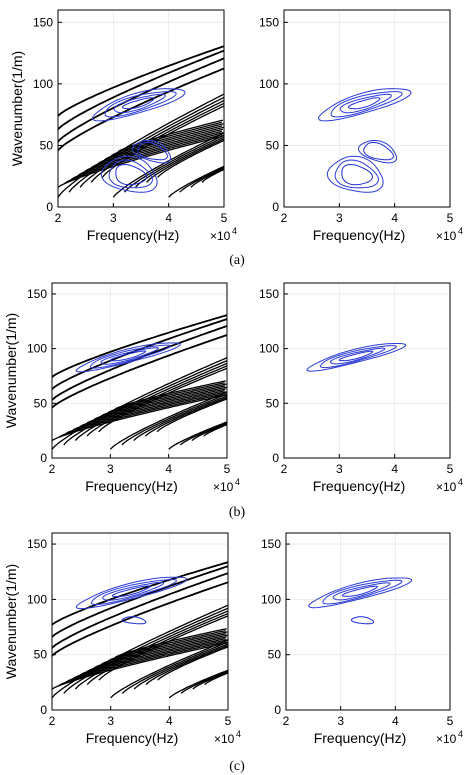 This screenshot has width=474, height=775. Describe the element at coordinates (43, 458) in the screenshot. I see `y-tick-label: 0` at that location.